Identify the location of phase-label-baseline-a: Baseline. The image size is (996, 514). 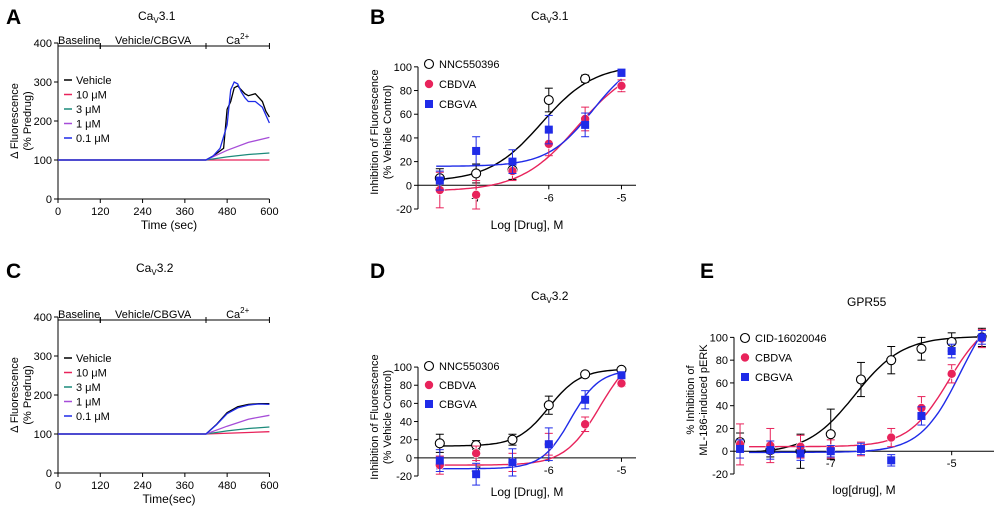
(79, 41).